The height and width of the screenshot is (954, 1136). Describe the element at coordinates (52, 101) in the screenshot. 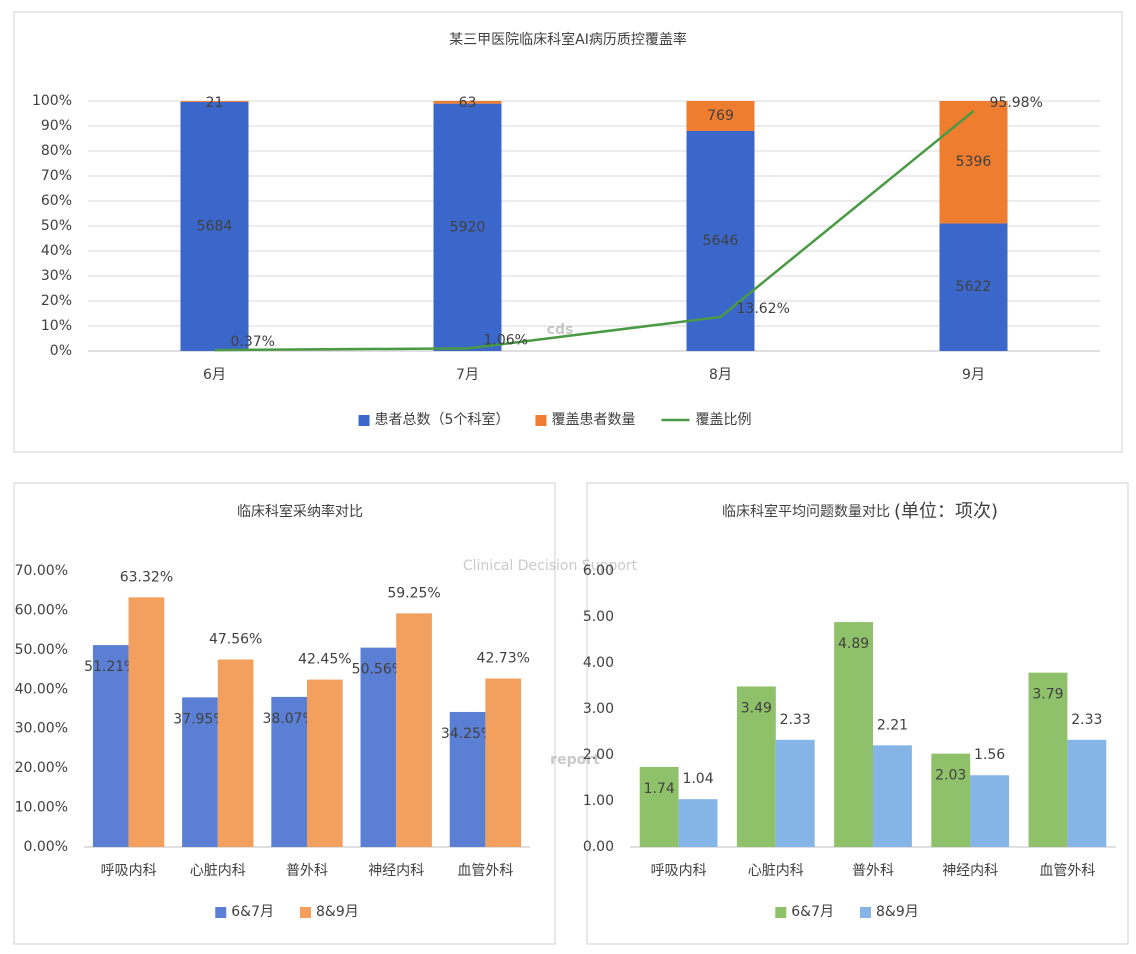

I see `y-tick-label: 100%` at that location.